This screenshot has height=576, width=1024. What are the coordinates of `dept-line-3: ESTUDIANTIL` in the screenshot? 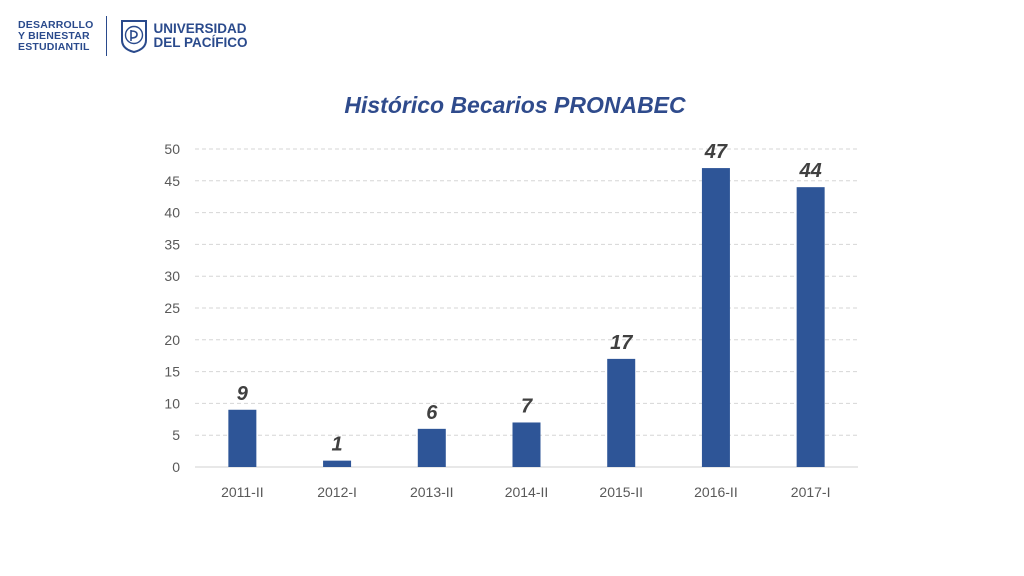 It's located at (54, 46).